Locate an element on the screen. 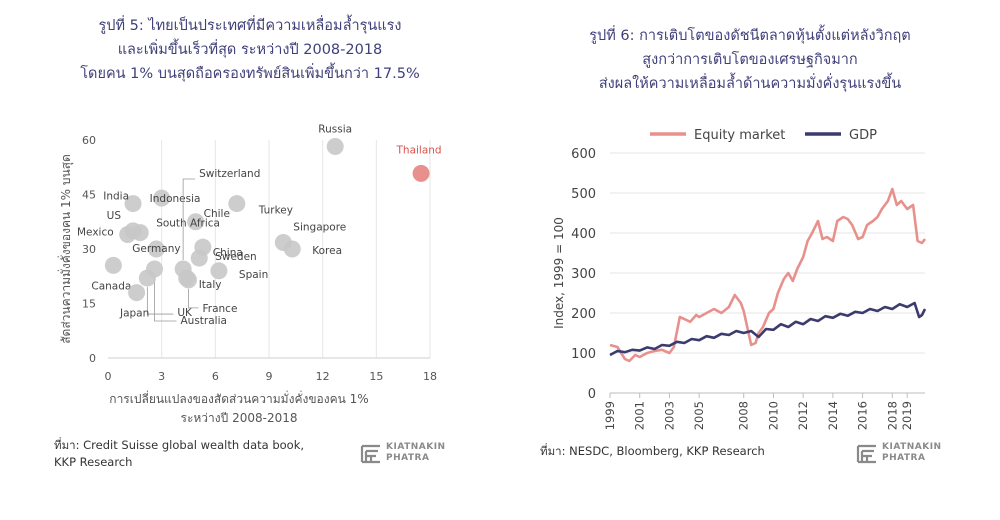 The height and width of the screenshot is (520, 1000). point-label: France is located at coordinates (220, 309).